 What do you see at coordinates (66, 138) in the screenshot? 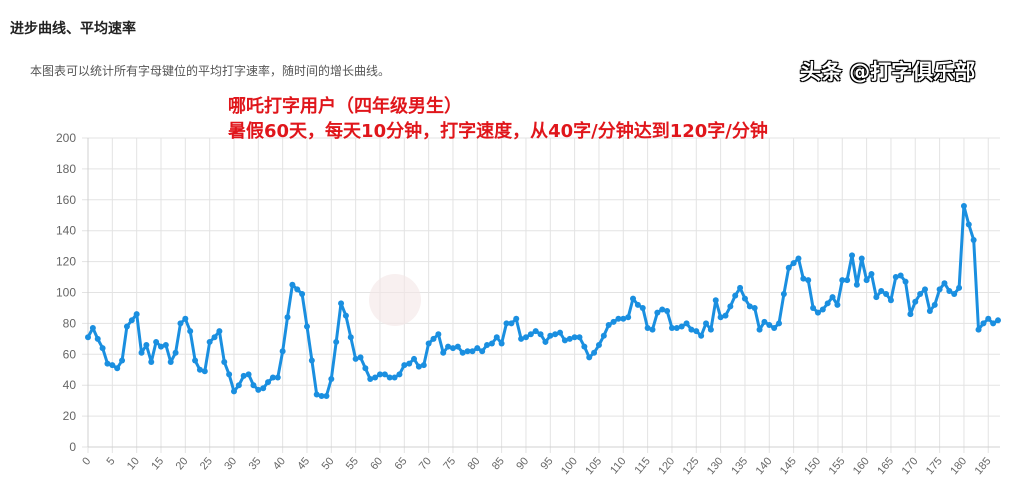
I see `y-tick-label: 200` at bounding box center [66, 138].